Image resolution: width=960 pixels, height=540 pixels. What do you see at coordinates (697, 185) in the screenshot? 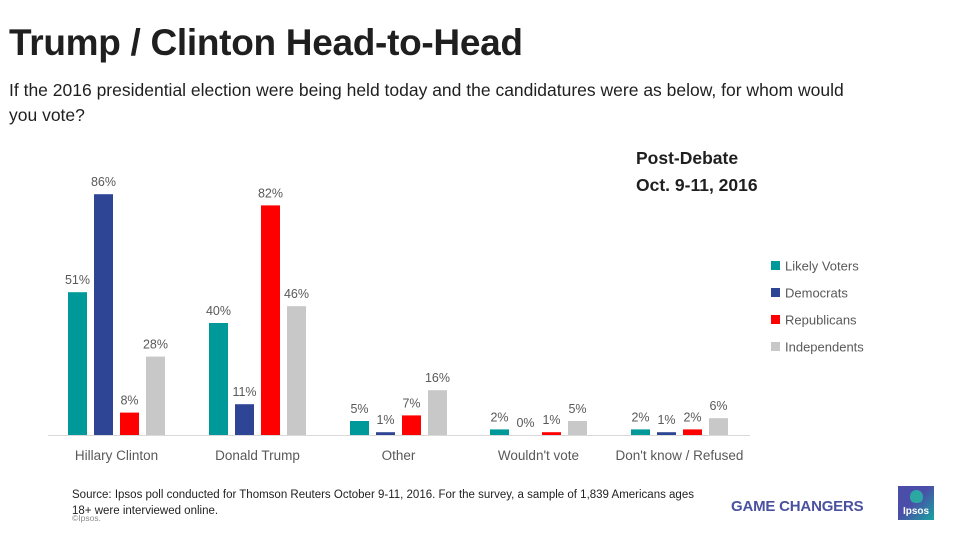
I see `wave-dates: Oct. 9-11, 2016` at bounding box center [697, 185].